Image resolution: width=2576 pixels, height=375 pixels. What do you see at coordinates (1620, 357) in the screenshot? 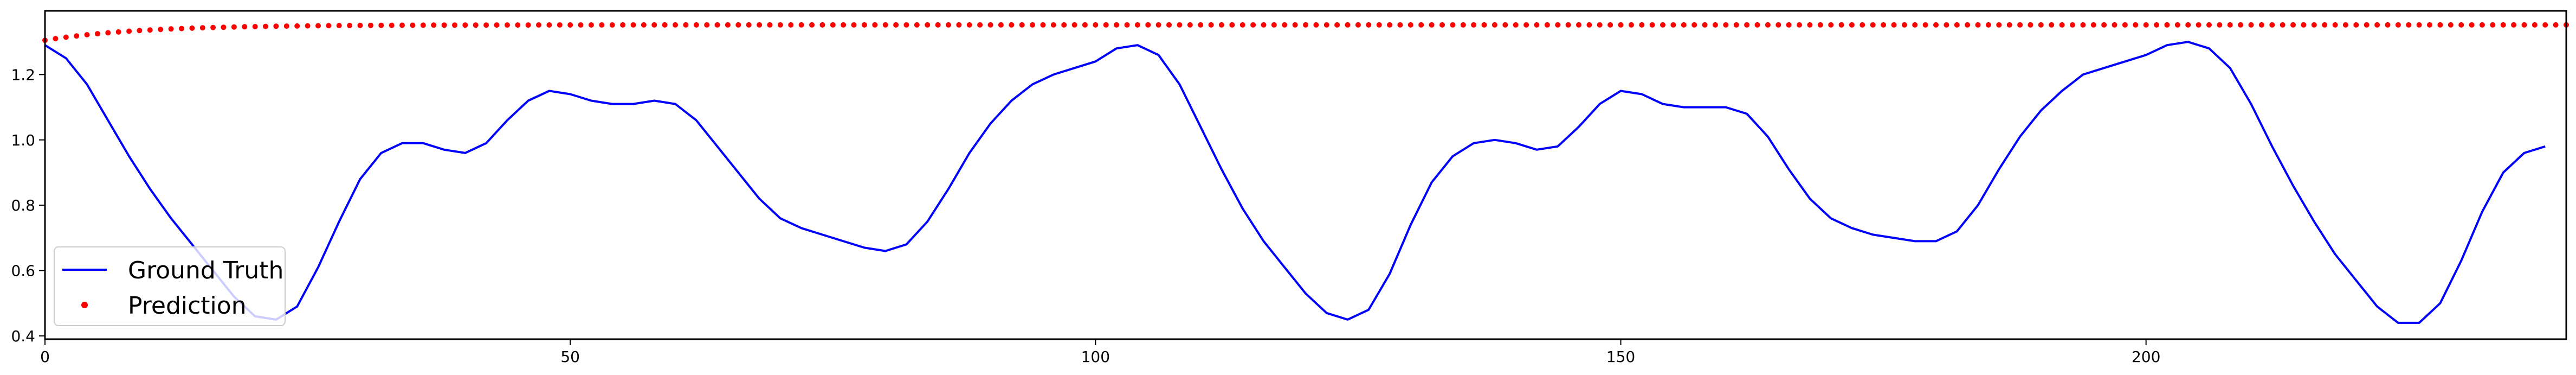
I see `x-tick-label: 150` at bounding box center [1620, 357].